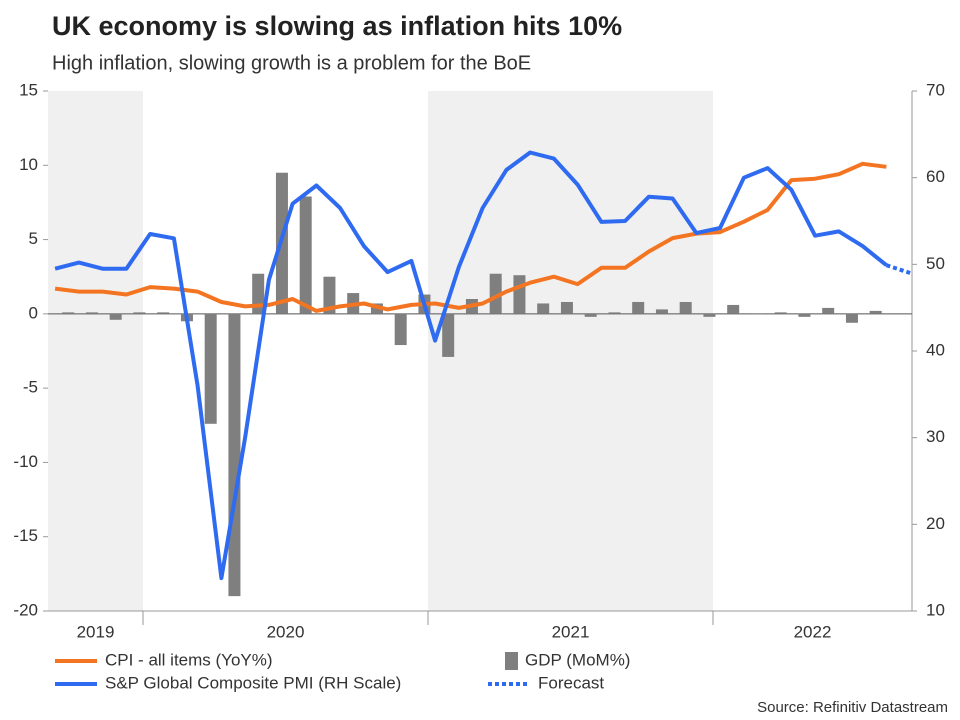 The height and width of the screenshot is (720, 960). What do you see at coordinates (511, 661) in the screenshot?
I see `legend-swatch` at bounding box center [511, 661].